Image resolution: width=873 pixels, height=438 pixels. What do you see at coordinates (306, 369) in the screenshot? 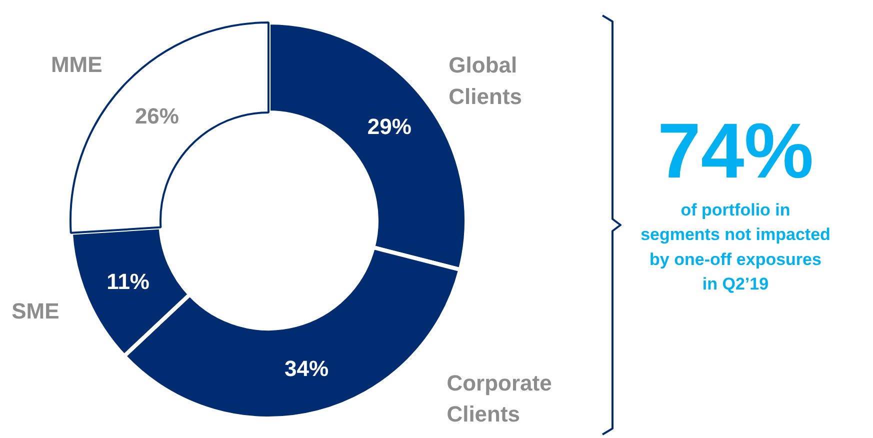
I see `data-label: 34%` at bounding box center [306, 369].